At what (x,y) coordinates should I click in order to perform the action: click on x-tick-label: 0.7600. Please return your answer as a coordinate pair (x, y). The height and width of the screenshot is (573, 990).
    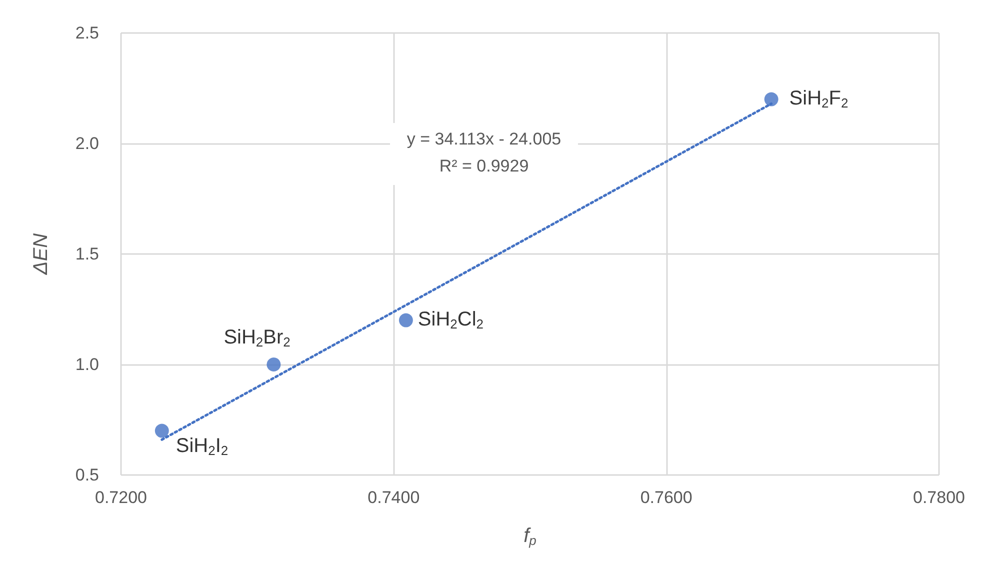
    Looking at the image, I should click on (666, 497).